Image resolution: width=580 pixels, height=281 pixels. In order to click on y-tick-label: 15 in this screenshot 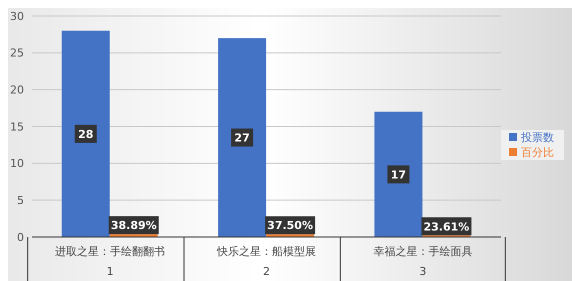, I will do `click(17, 127)`.